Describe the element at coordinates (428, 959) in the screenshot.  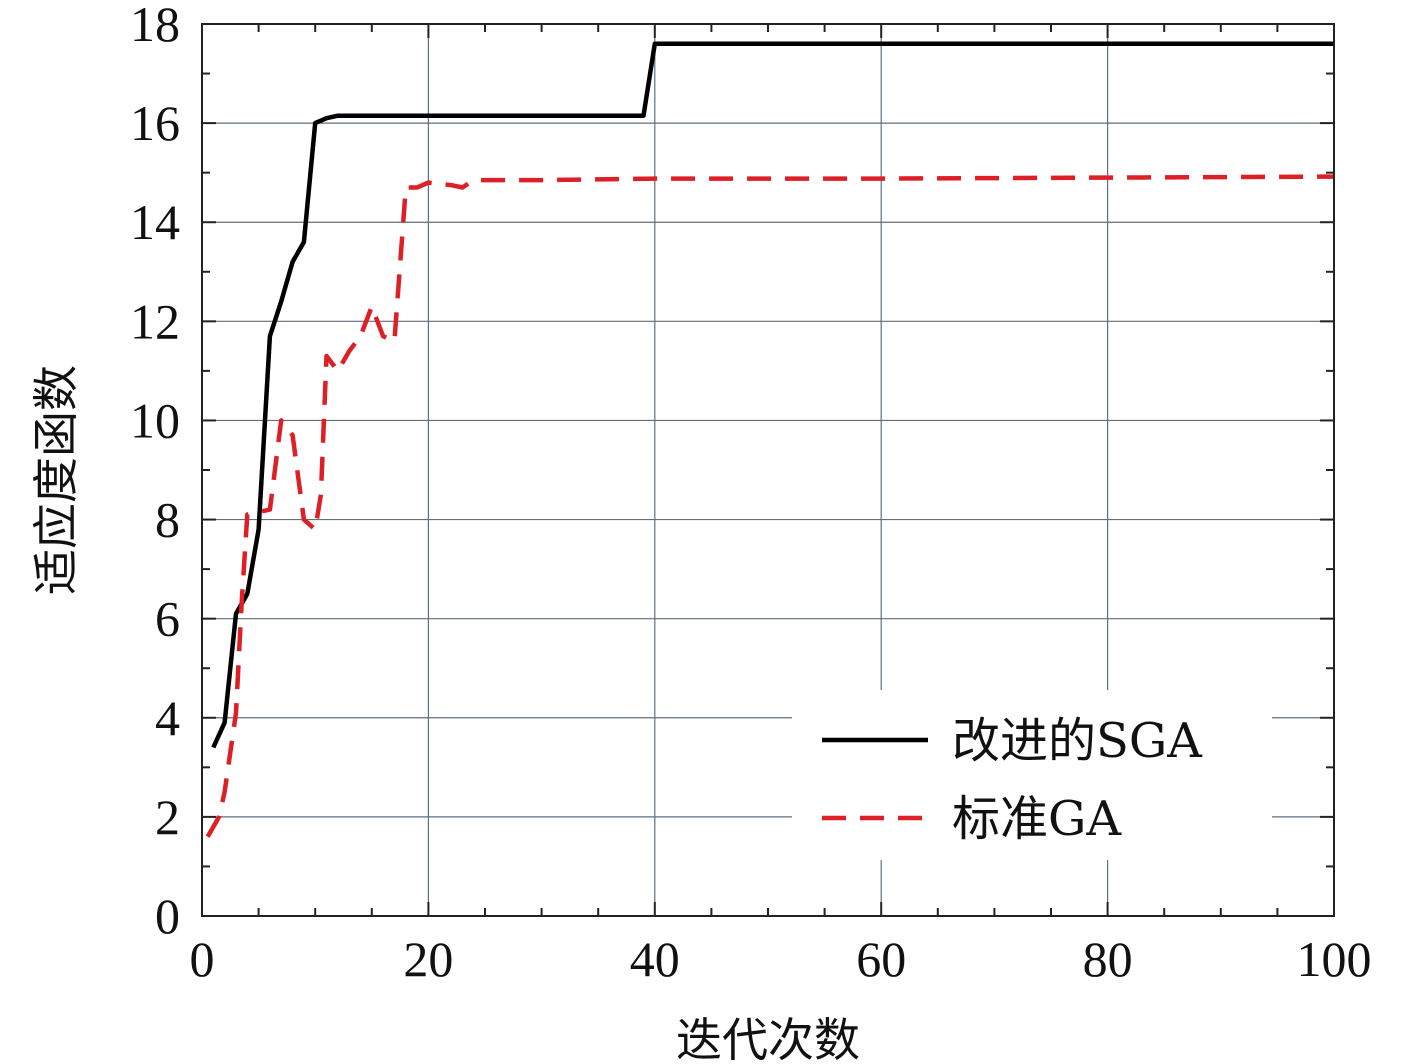
I see `x-tick-label: 20` at that location.